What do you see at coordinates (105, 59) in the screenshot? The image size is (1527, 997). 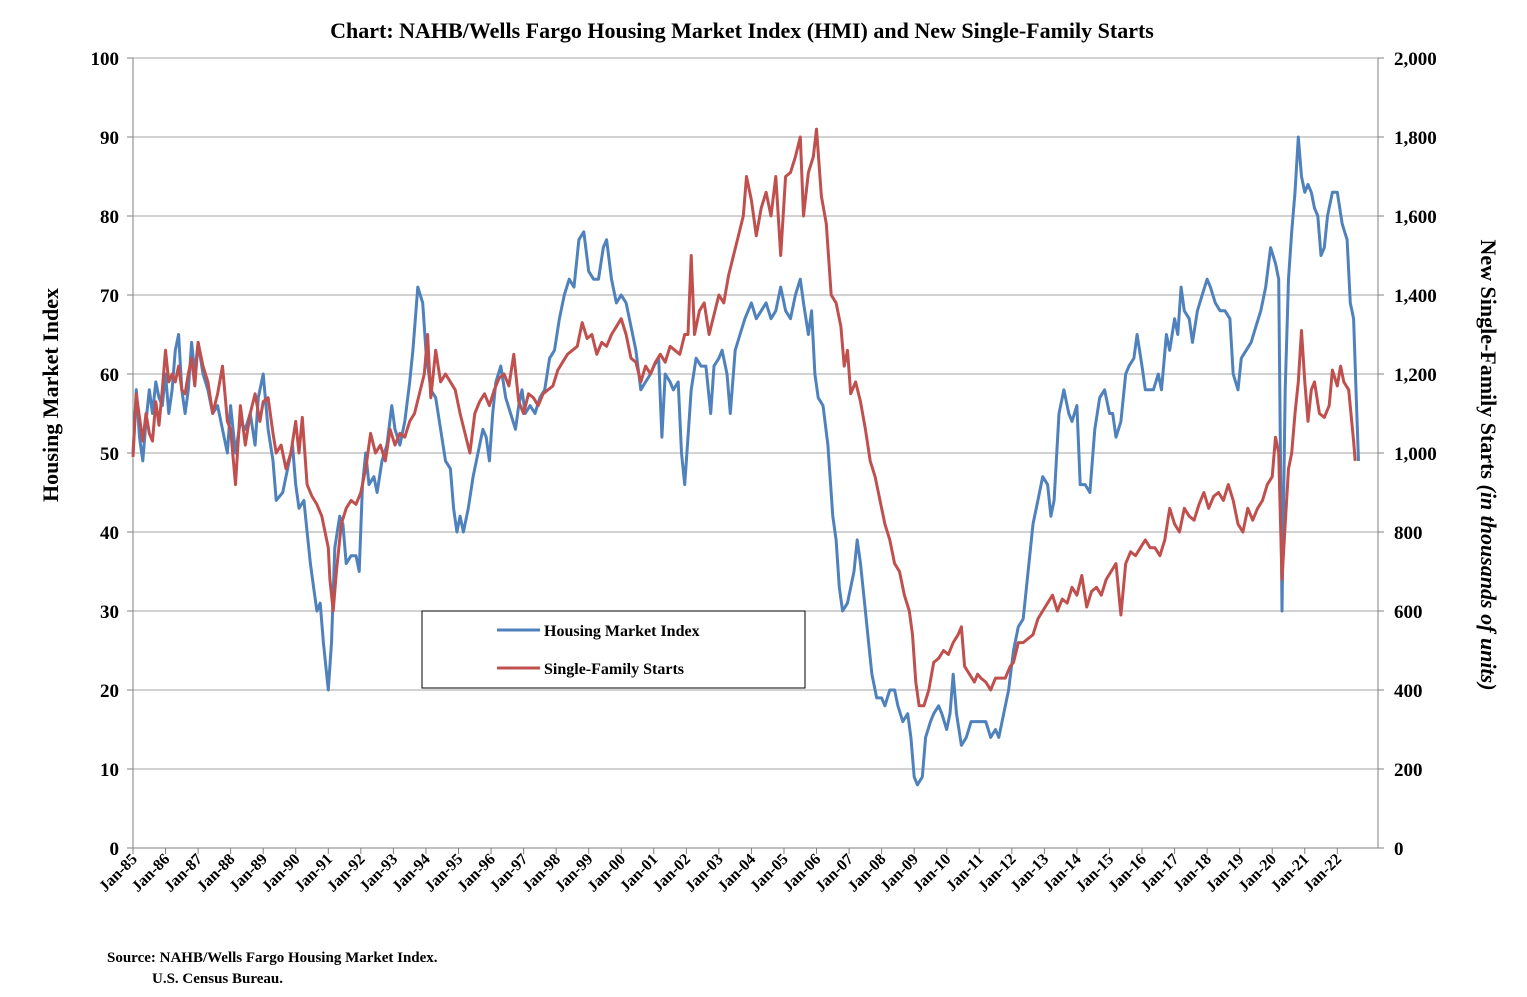 I see `y-left-tick-label: 100` at bounding box center [105, 59].